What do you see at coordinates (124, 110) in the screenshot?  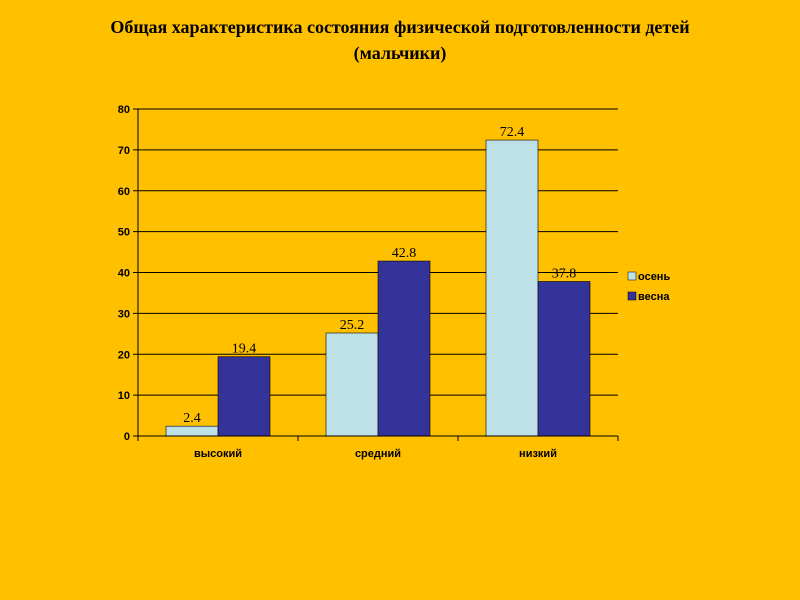 I see `y-tick-label: 80` at bounding box center [124, 110].